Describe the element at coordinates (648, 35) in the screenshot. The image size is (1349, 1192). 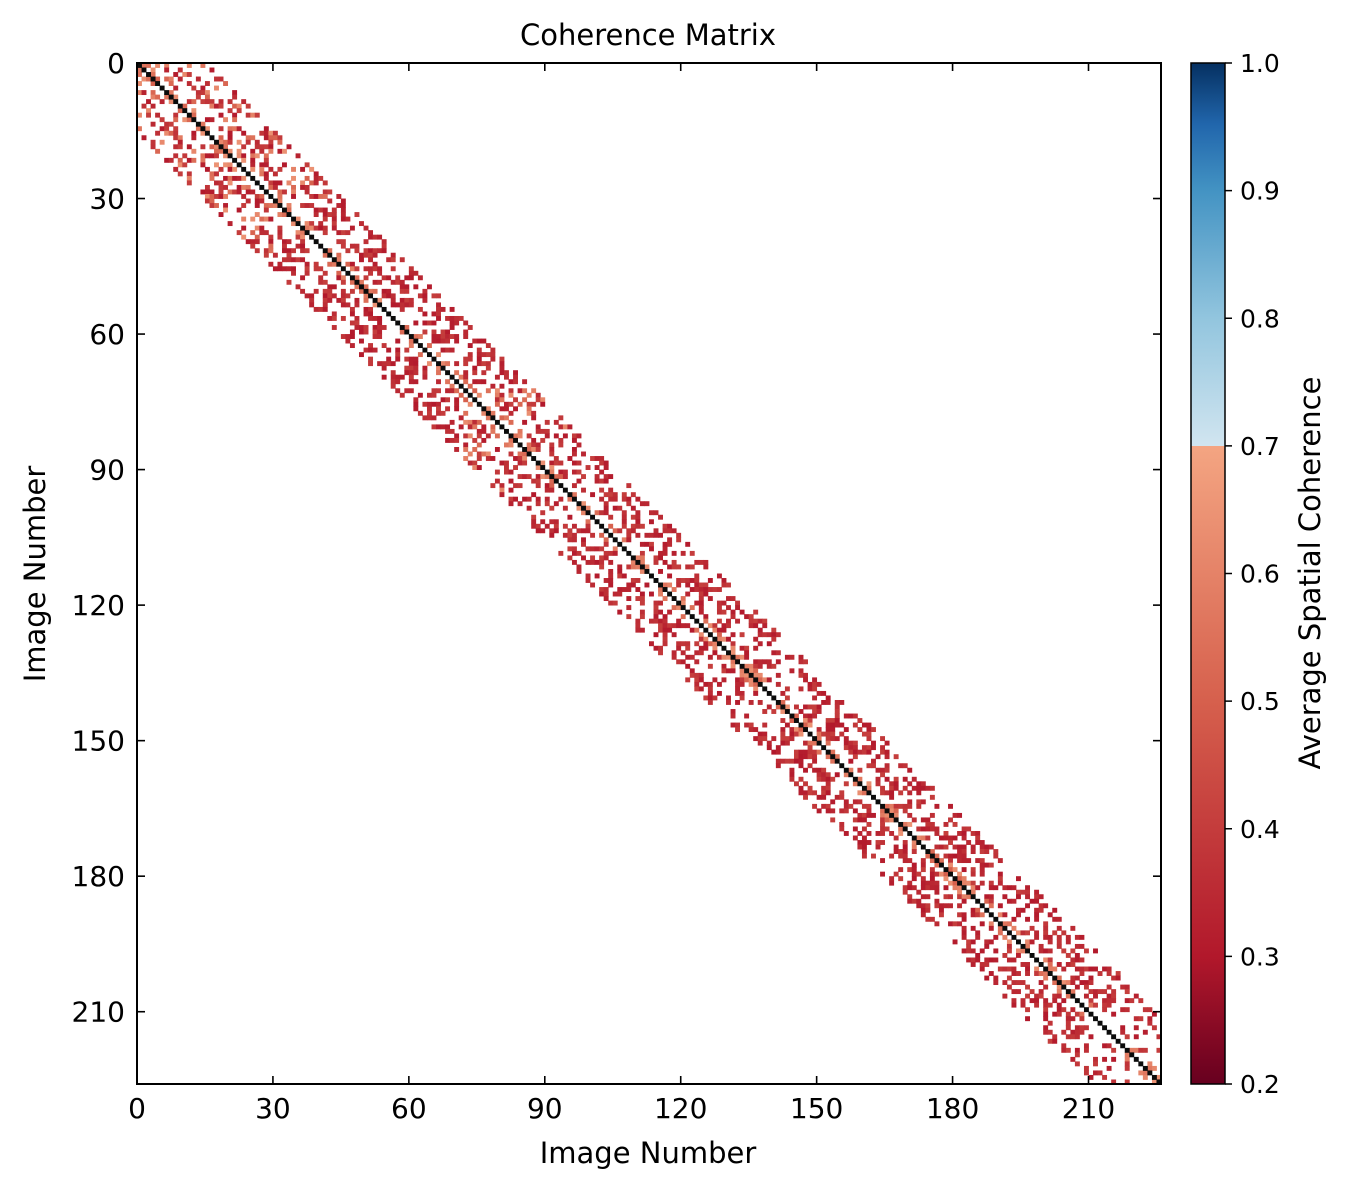
I see `chart-title: Coherence Matrix` at that location.